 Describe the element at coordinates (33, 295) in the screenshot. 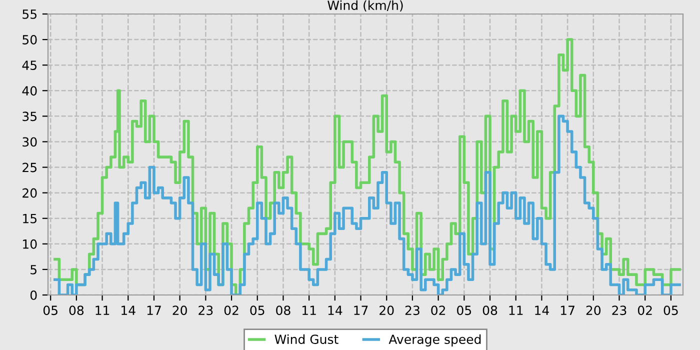

I see `y-tick-label: 0` at that location.